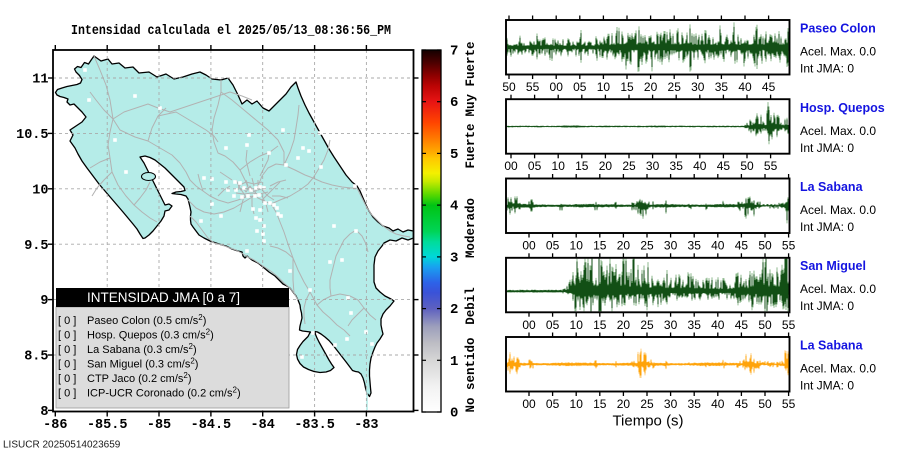  I want to click on svg-text: Debil, so click(471, 306).